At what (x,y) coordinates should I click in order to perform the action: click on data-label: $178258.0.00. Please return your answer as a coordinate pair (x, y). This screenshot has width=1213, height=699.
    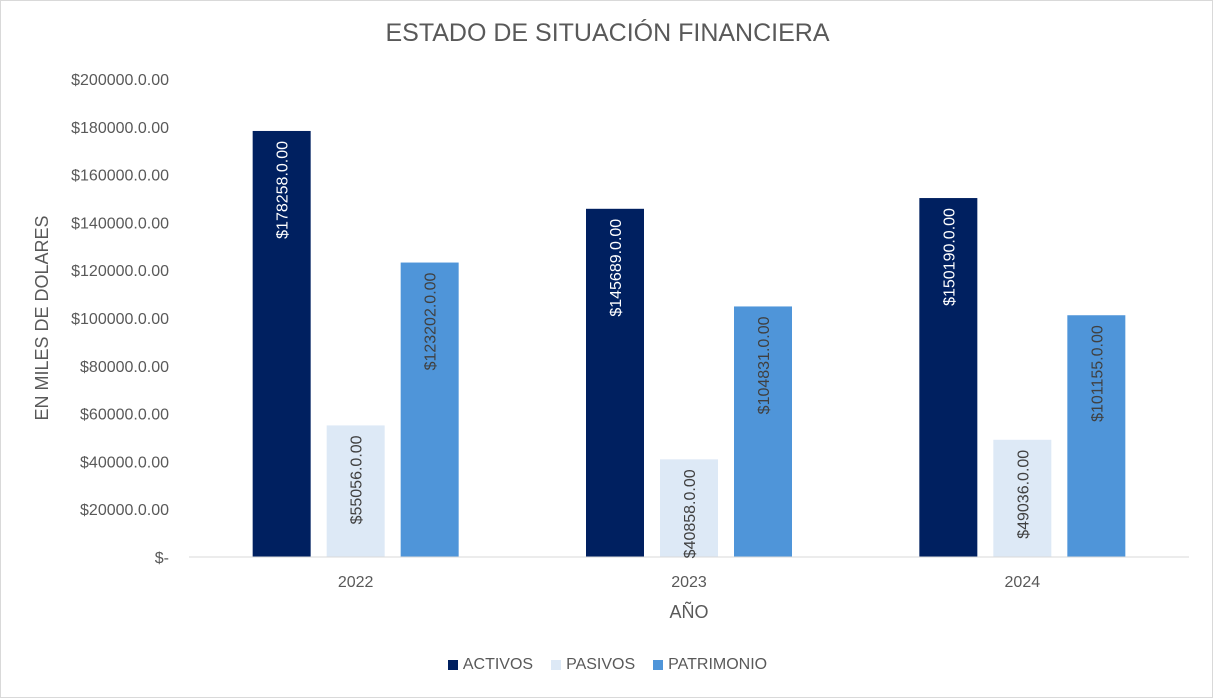
    Looking at the image, I should click on (283, 190).